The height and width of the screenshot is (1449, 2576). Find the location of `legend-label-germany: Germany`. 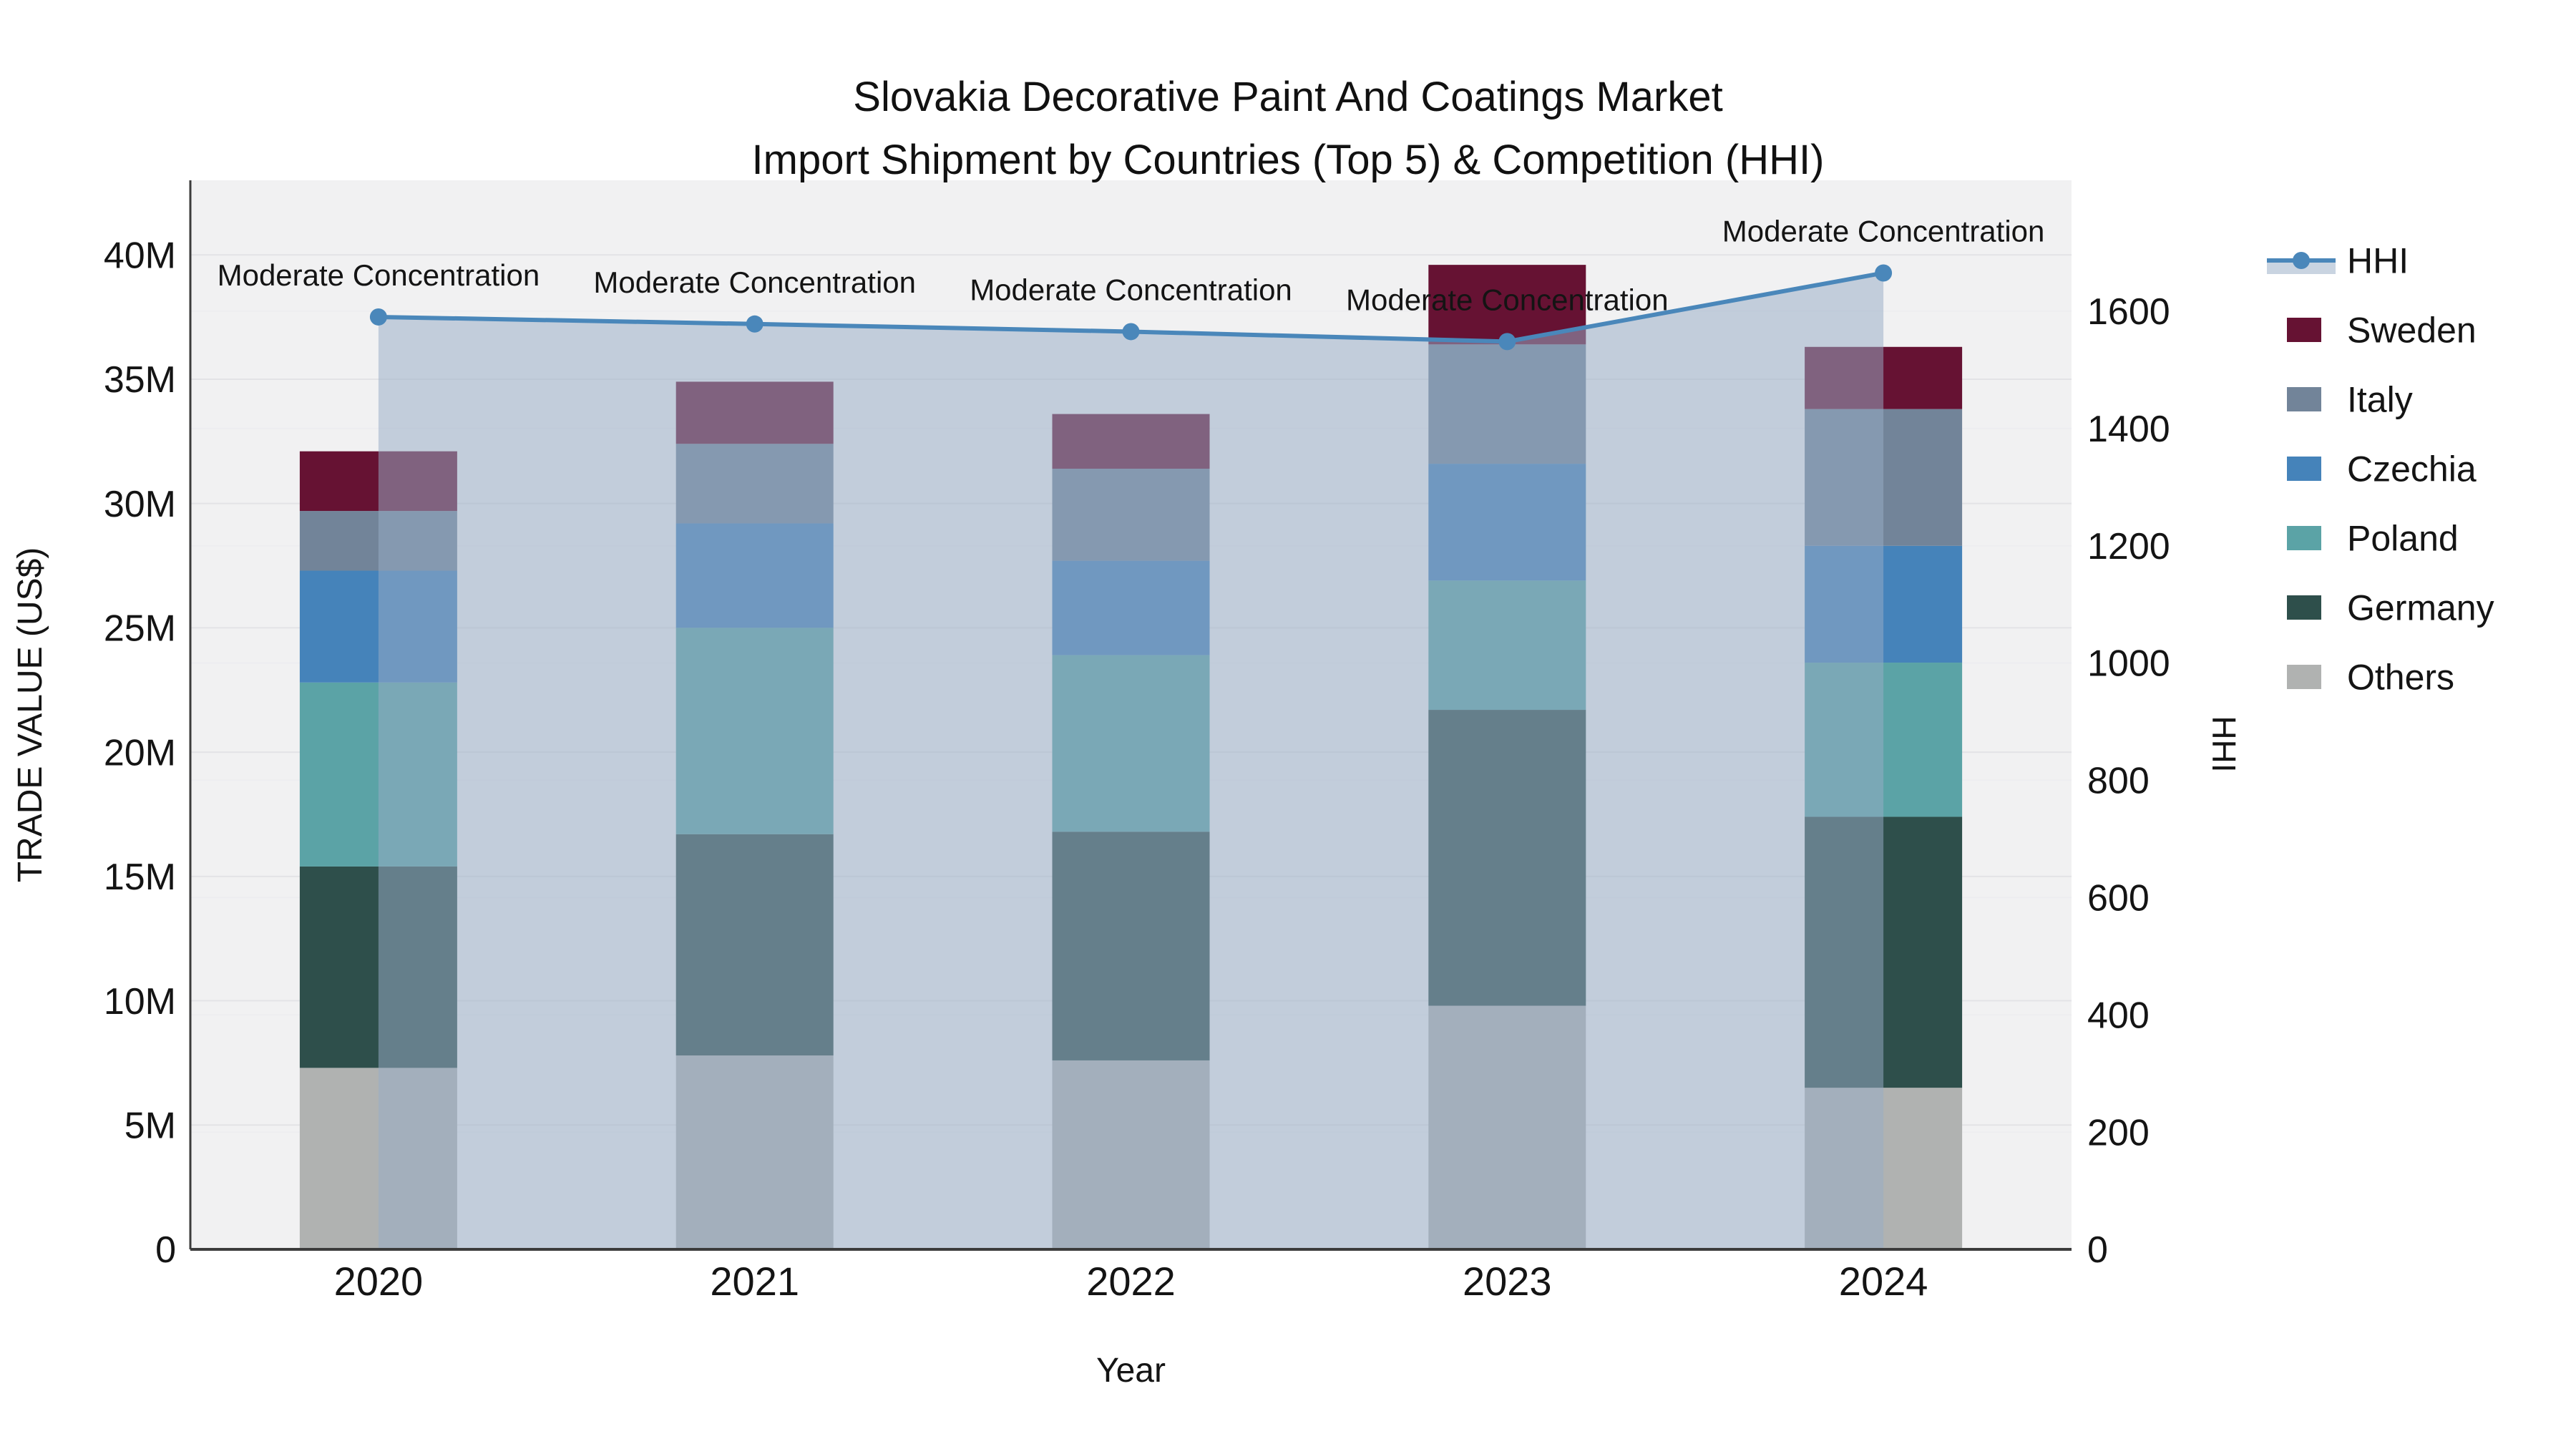

legend-label-germany: Germany is located at coordinates (2420, 608).